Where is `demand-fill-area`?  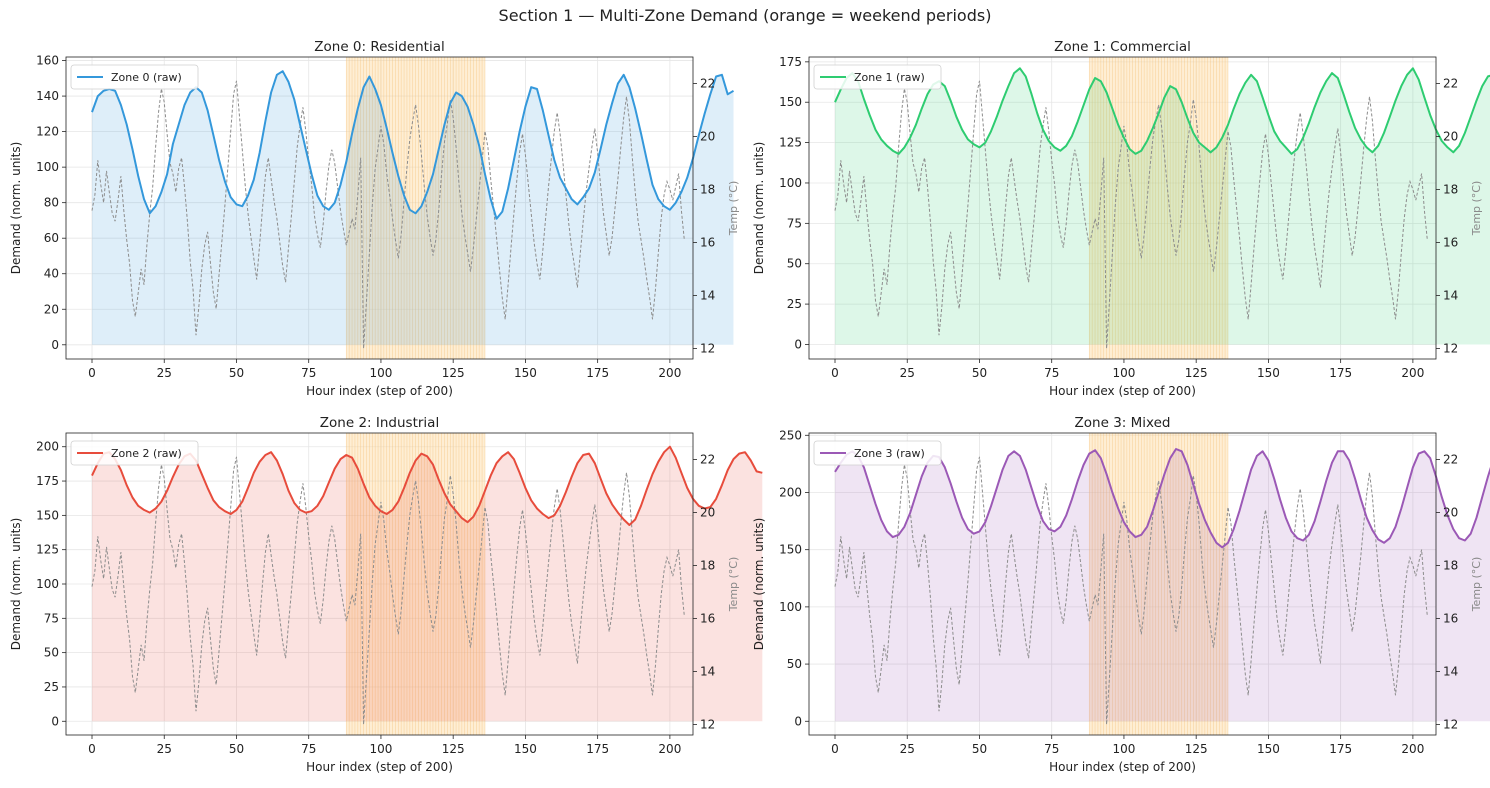 demand-fill-area is located at coordinates (413, 208).